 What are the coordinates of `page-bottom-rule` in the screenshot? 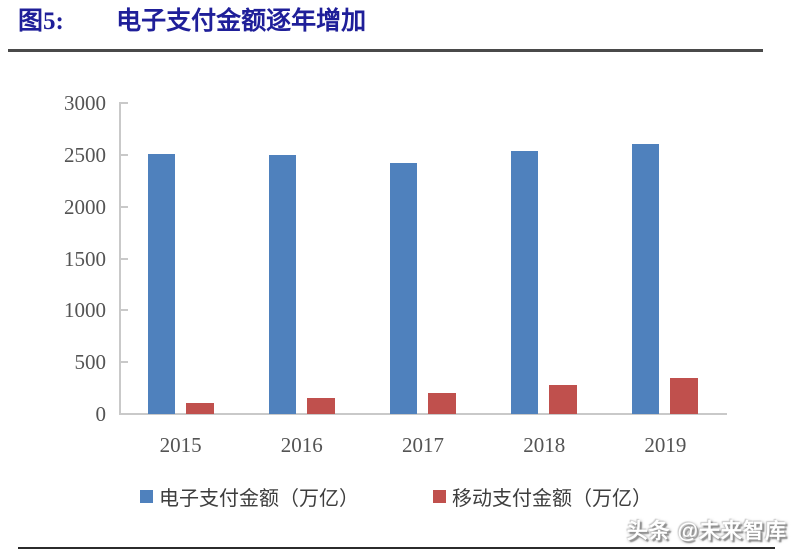 It's located at (396, 548).